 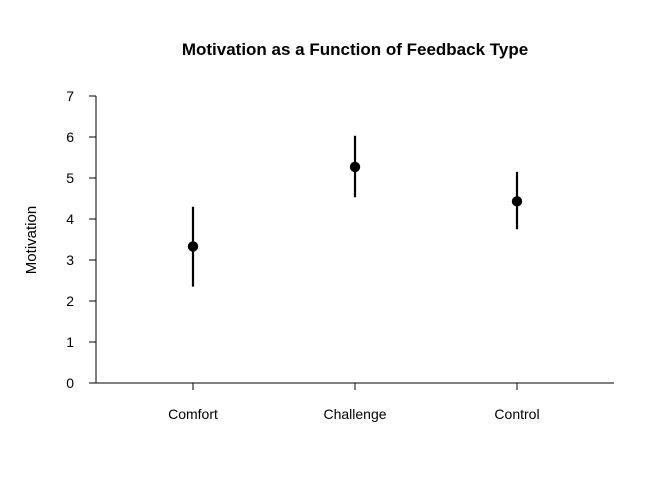 What do you see at coordinates (193, 414) in the screenshot?
I see `x-tick-label: Comfort` at bounding box center [193, 414].